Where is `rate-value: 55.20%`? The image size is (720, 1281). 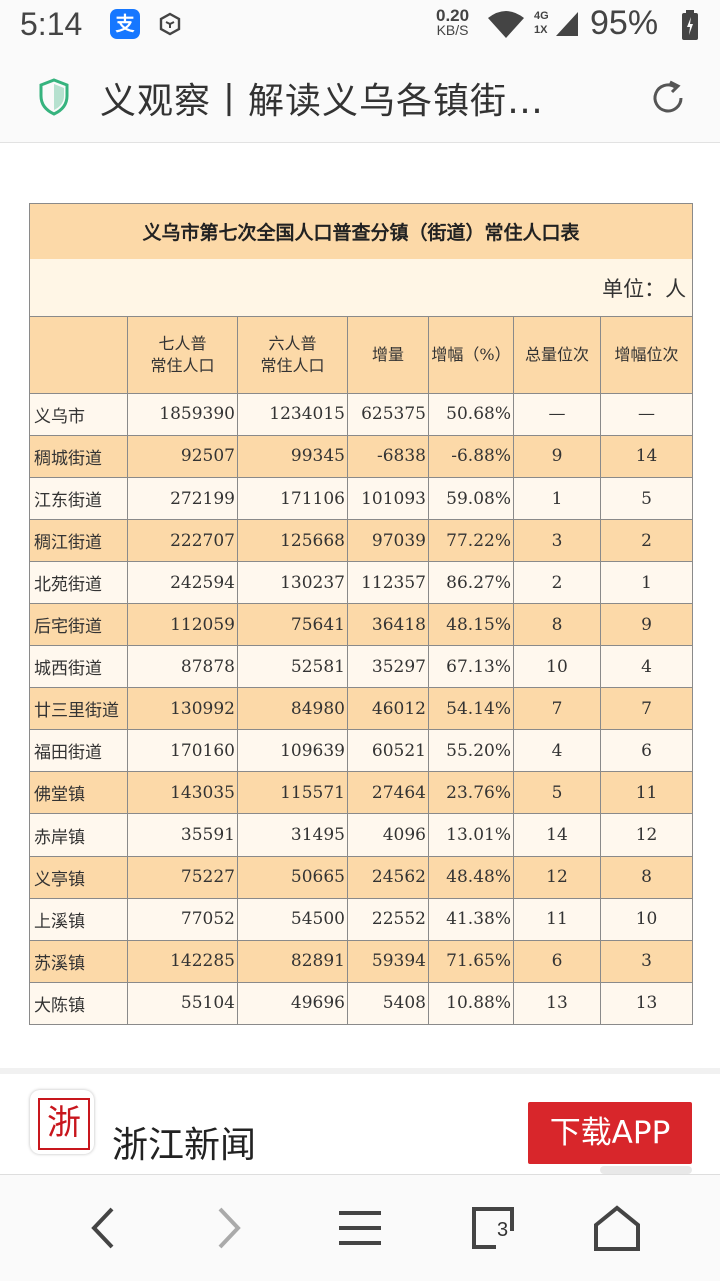 rate-value: 55.20% is located at coordinates (471, 751).